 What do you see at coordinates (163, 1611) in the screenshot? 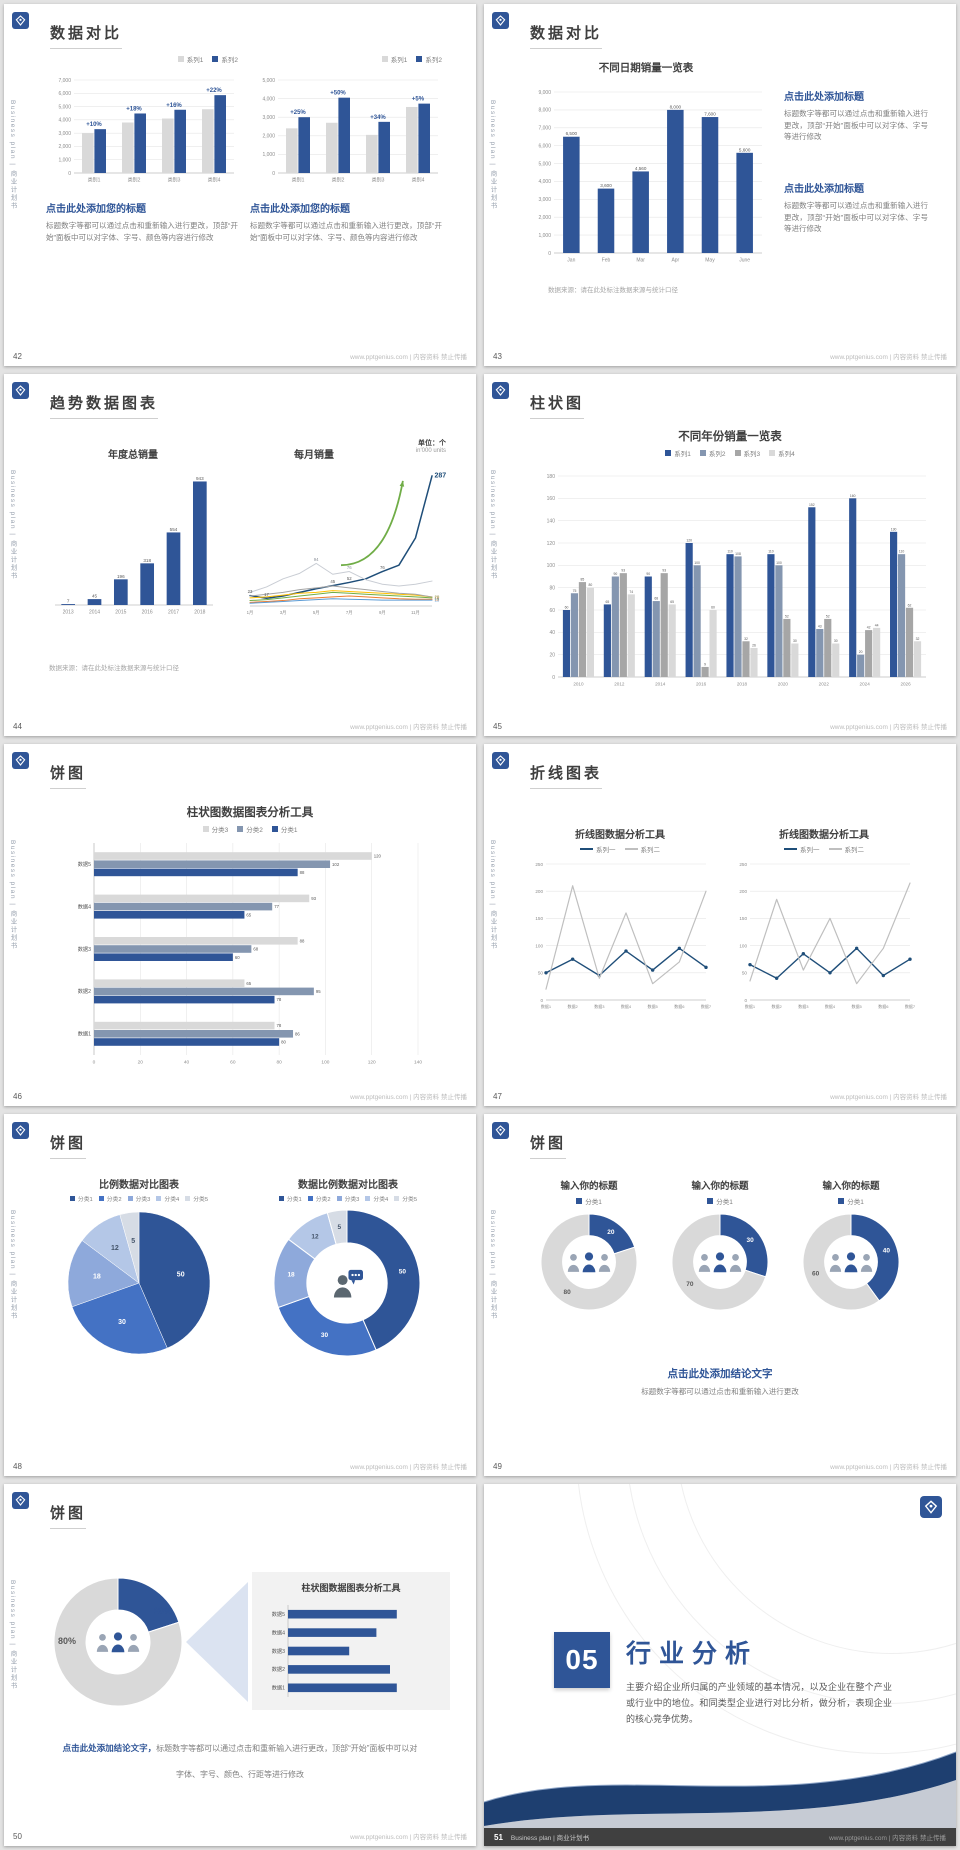
I see `blue-percent-label: 20%` at bounding box center [163, 1611].